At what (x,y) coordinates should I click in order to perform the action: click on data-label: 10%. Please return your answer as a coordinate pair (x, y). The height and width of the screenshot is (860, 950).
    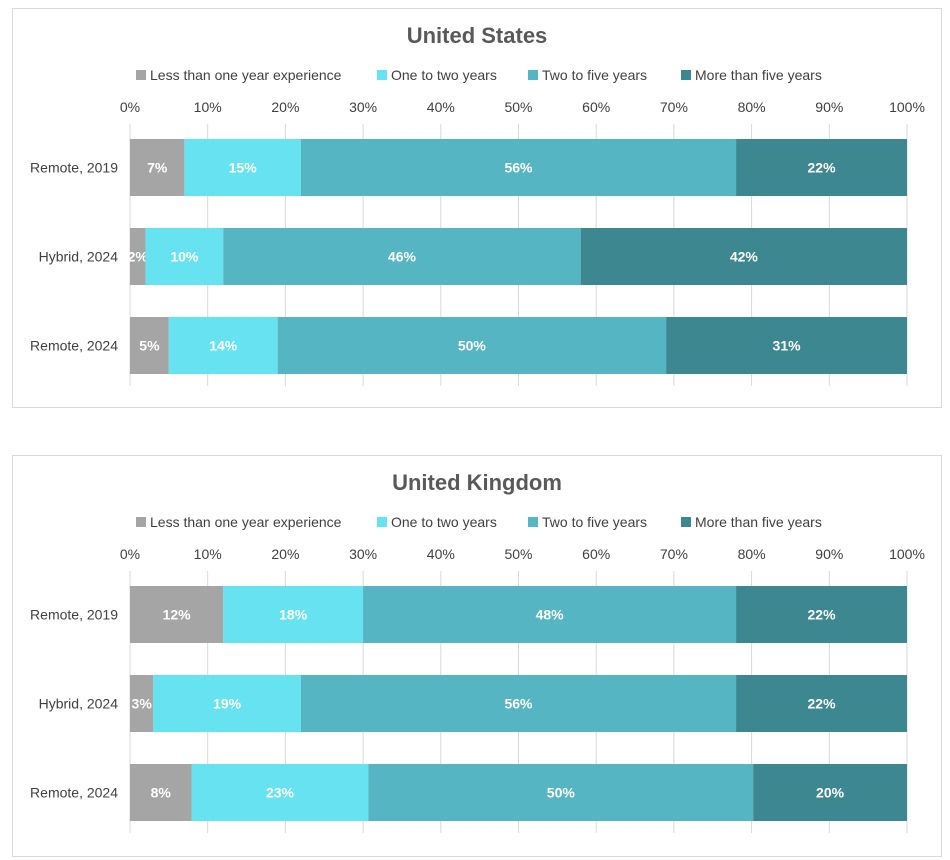
    Looking at the image, I should click on (184, 257).